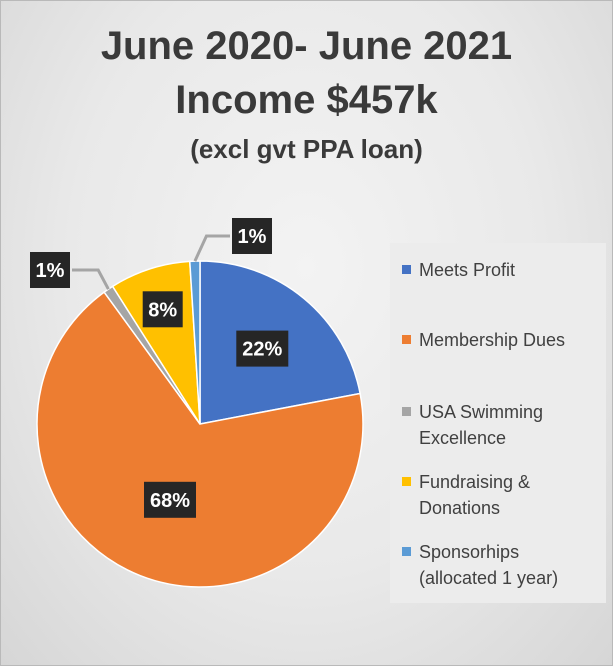  I want to click on data-label-text: 8%, so click(162, 310).